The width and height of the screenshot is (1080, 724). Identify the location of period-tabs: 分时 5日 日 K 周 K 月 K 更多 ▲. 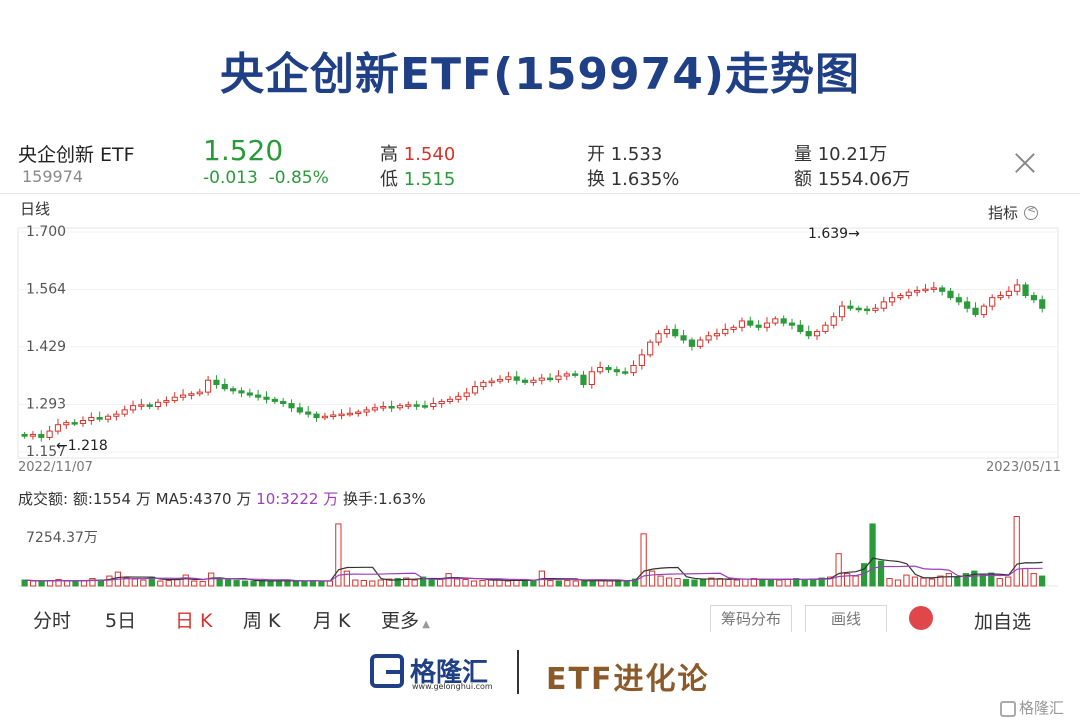
(540, 622).